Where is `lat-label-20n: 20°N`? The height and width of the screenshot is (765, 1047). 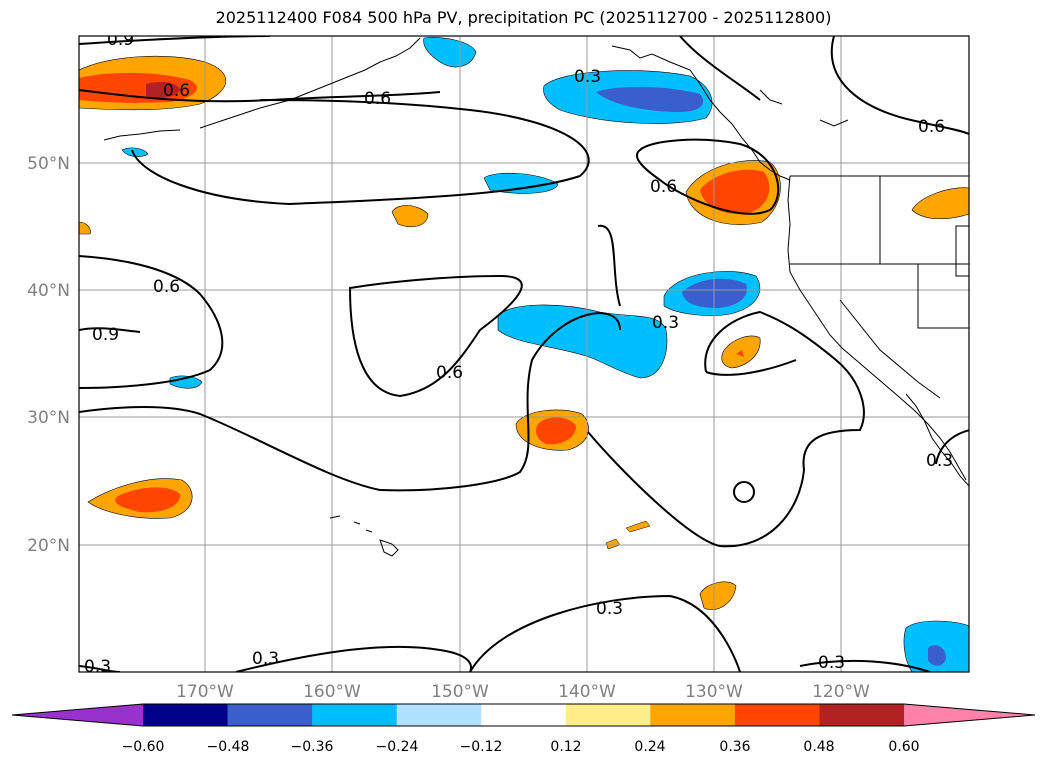
lat-label-20n: 20°N is located at coordinates (48, 546).